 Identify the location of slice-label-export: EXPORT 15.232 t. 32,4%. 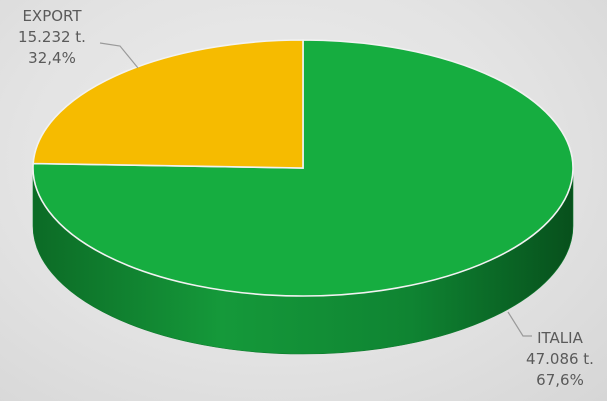
(52, 37).